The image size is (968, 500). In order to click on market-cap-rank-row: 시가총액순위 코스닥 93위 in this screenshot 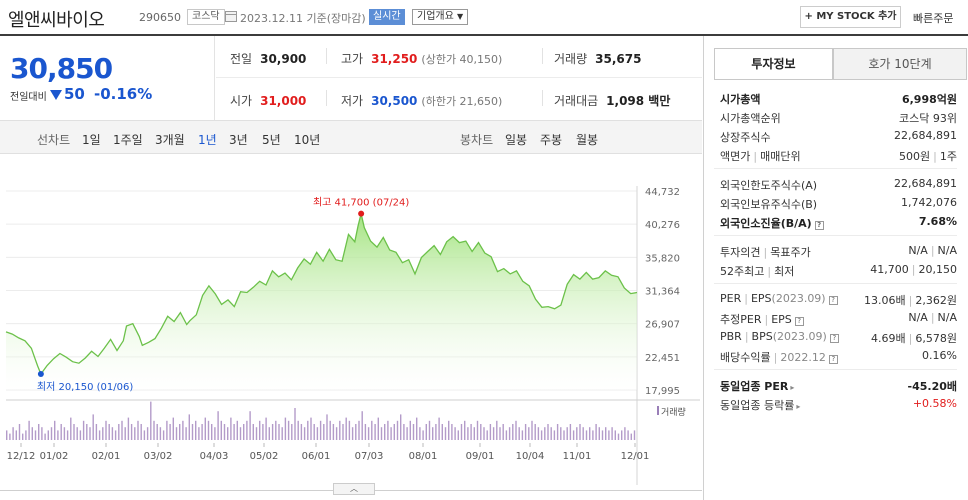, I will do `click(835, 116)`.